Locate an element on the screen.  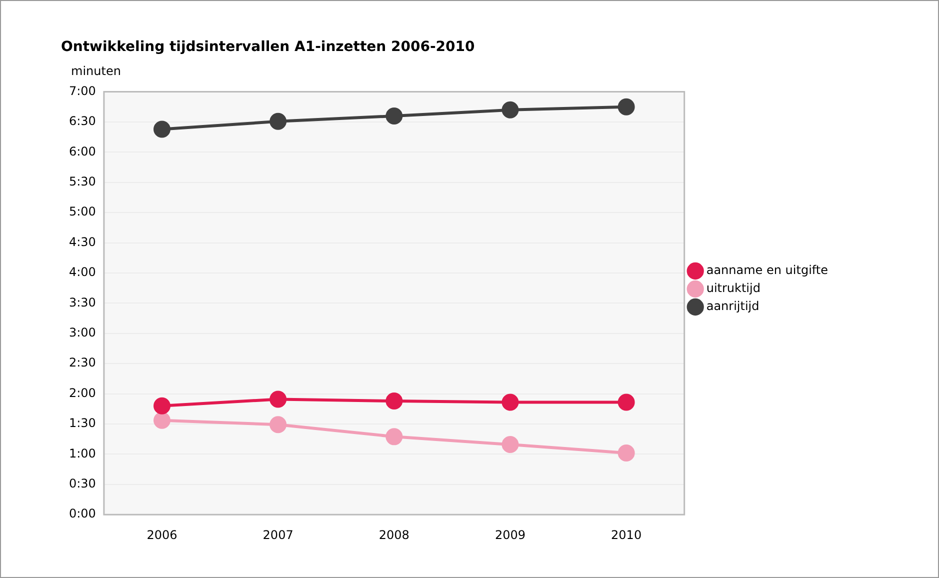
legend-label: aanname en uitgifte is located at coordinates (767, 270).